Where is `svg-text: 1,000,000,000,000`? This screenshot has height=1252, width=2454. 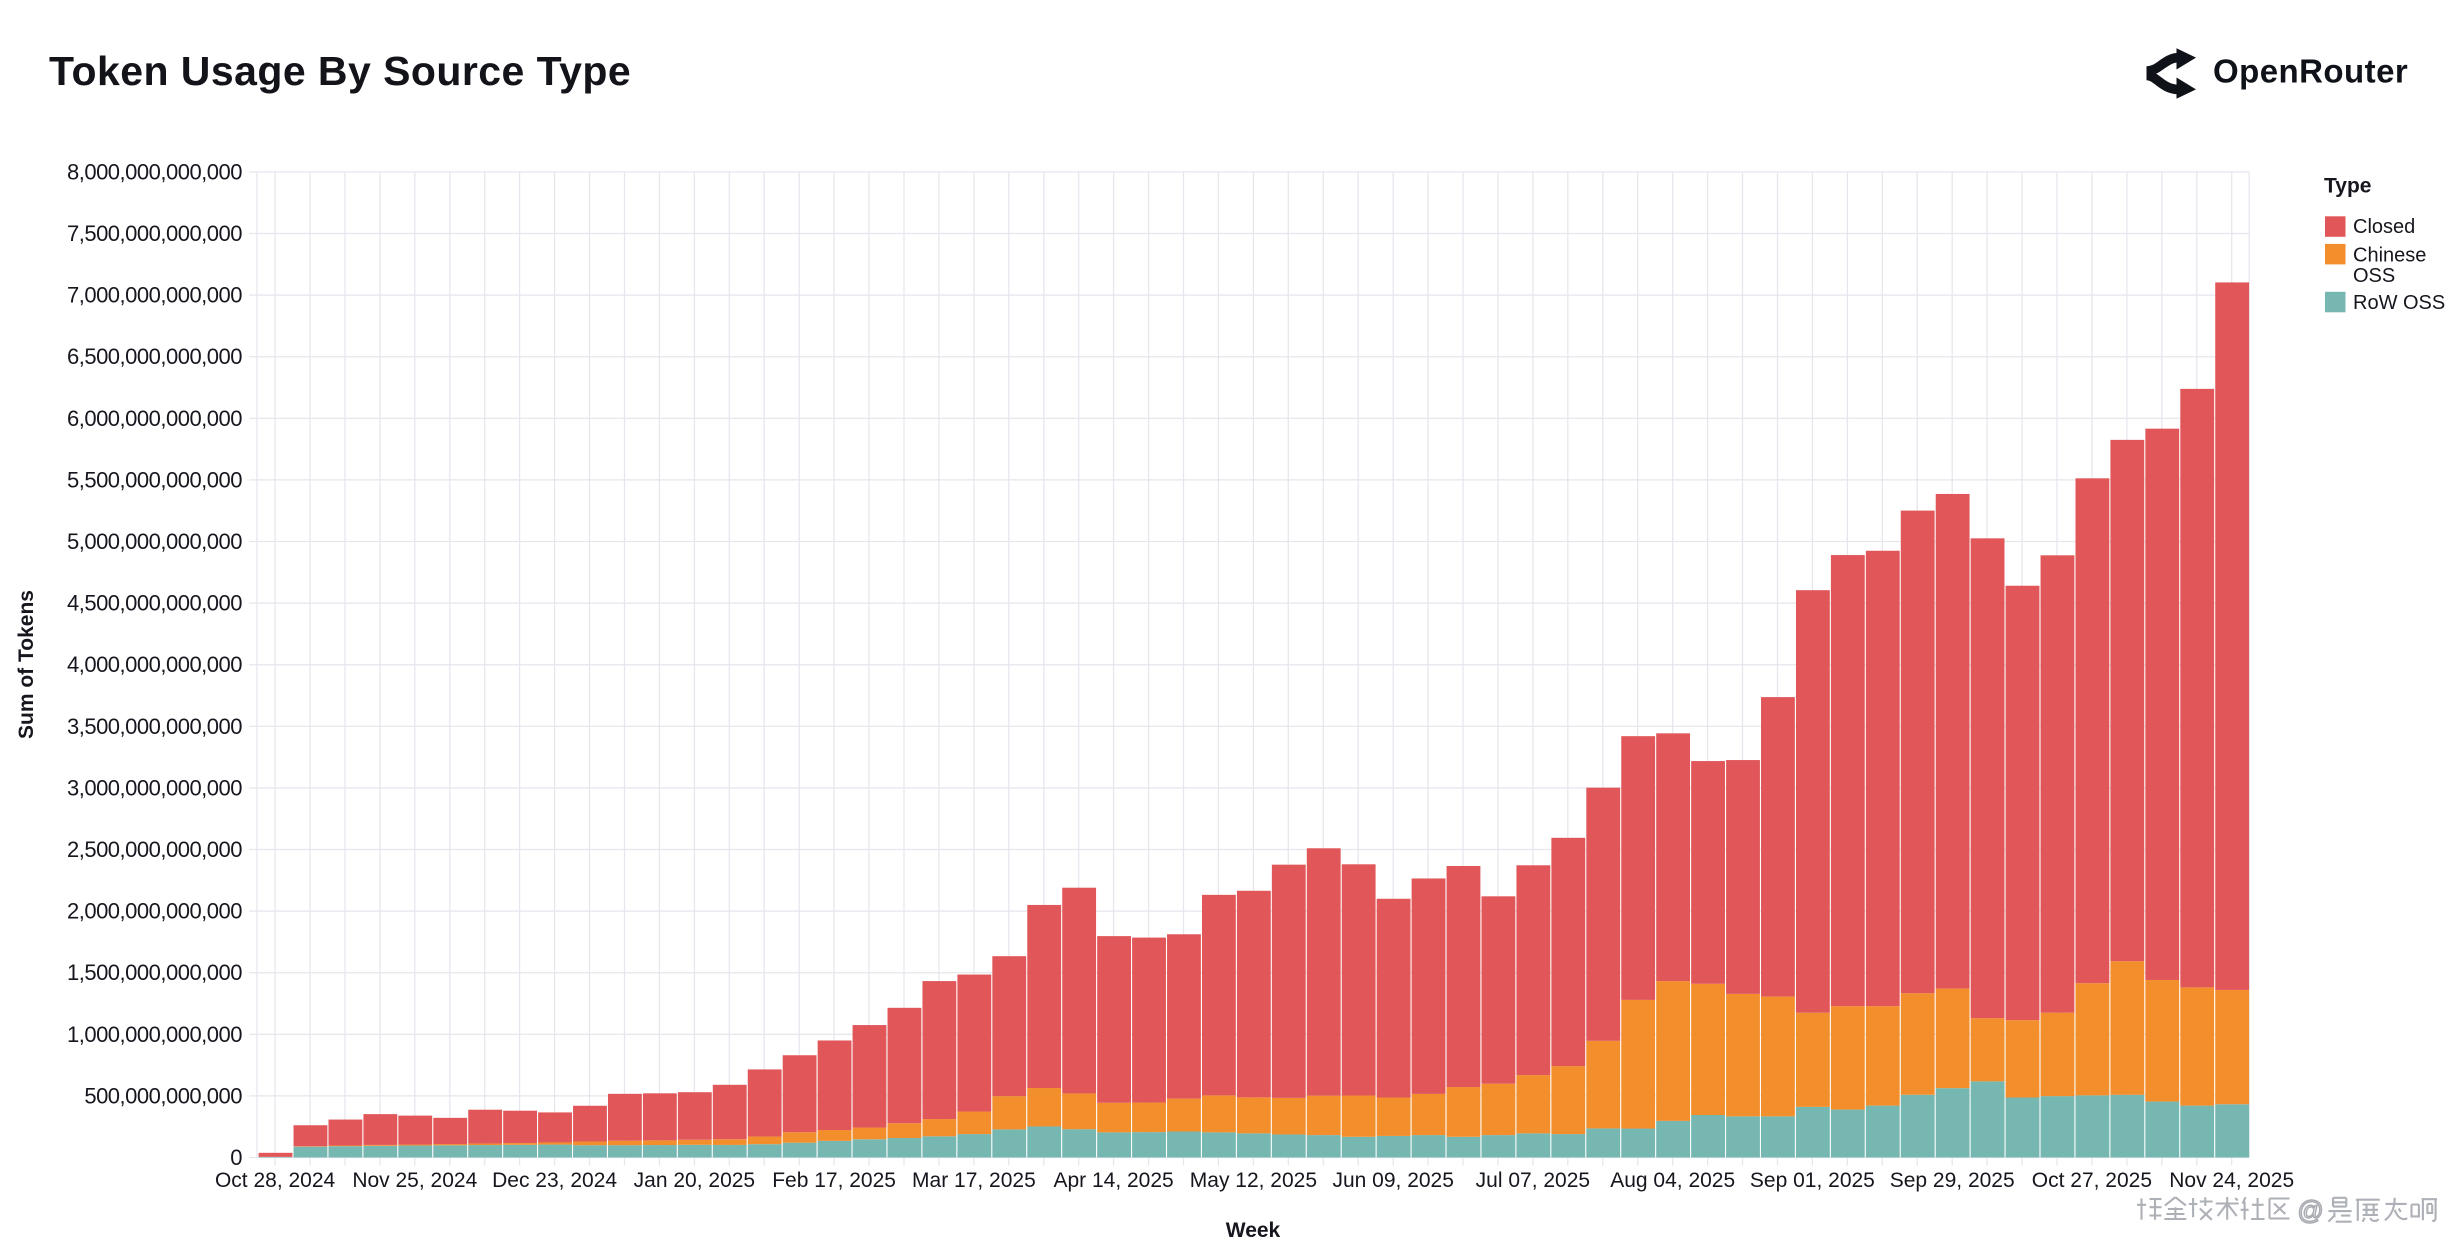 svg-text: 1,000,000,000,000 is located at coordinates (154, 1034).